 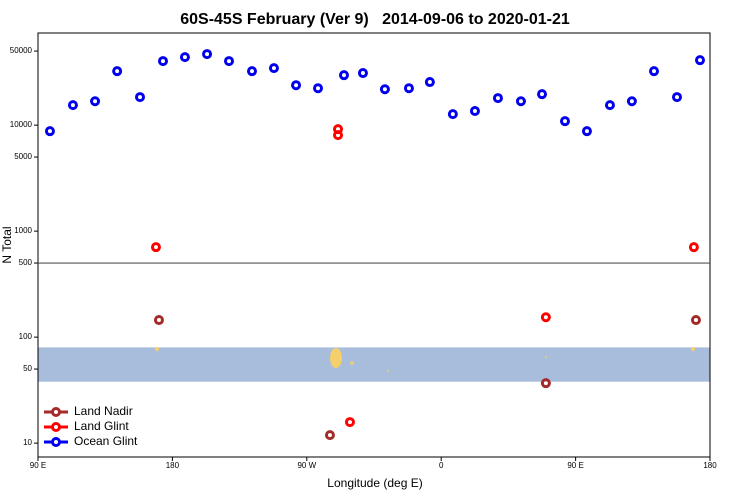 I want to click on y-tick-label: 50000, so click(x=21, y=50).